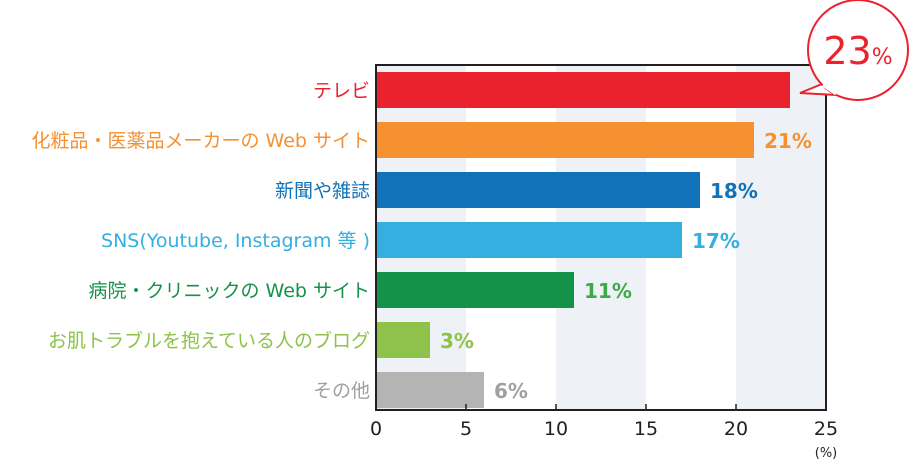  What do you see at coordinates (788, 141) in the screenshot?
I see `data-label: 21%` at bounding box center [788, 141].